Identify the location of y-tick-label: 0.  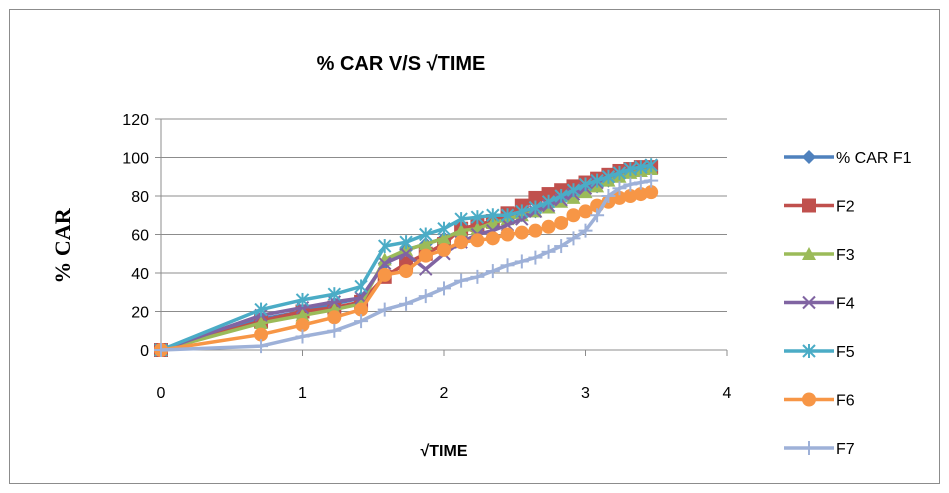
(144, 351).